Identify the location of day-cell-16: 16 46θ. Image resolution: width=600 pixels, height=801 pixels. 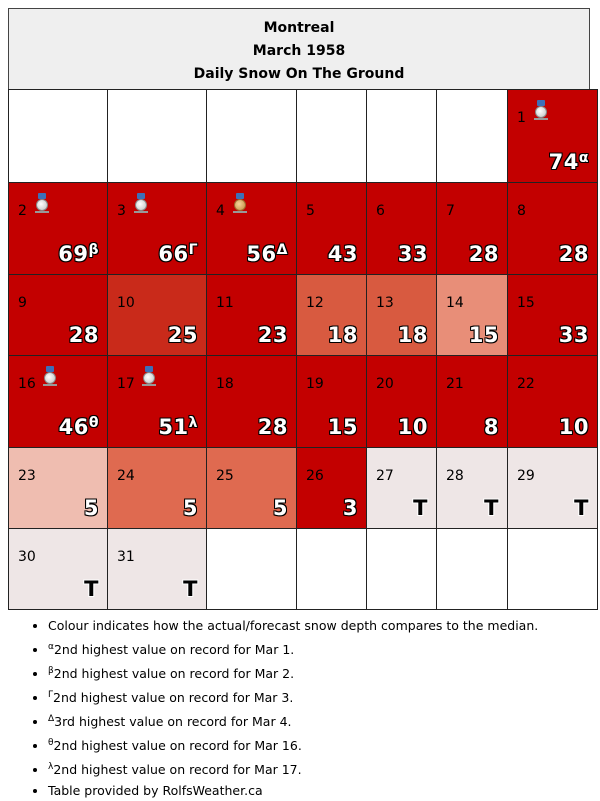
(58, 401).